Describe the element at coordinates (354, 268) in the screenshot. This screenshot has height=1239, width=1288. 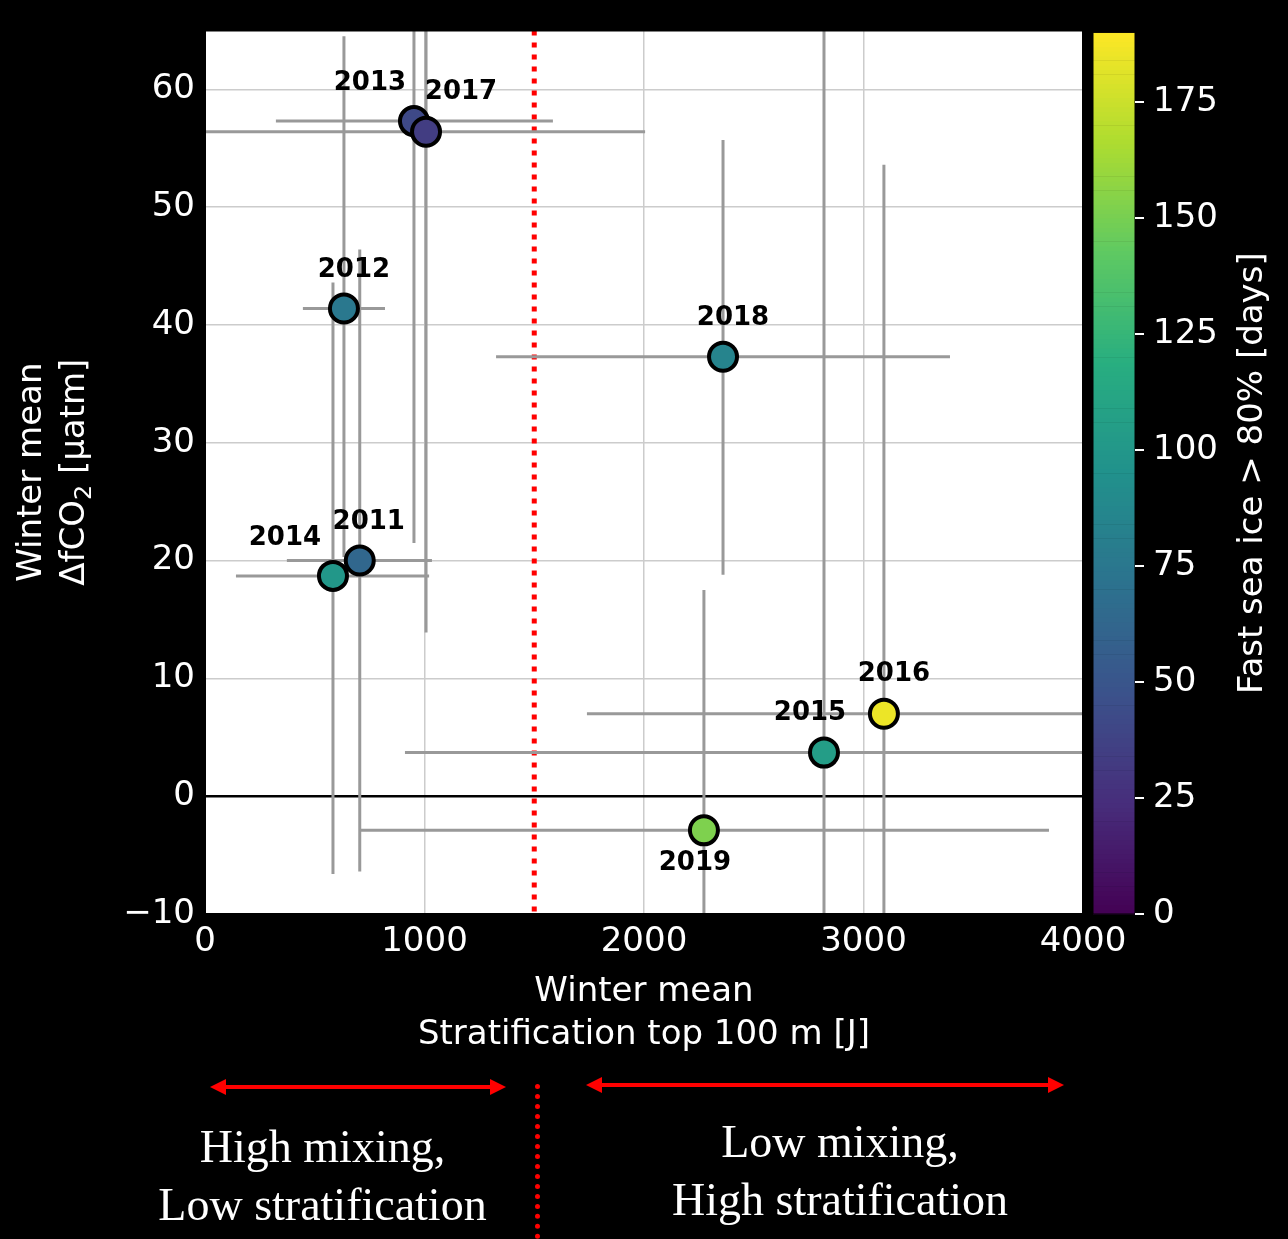
I see `annotation: 2012` at that location.